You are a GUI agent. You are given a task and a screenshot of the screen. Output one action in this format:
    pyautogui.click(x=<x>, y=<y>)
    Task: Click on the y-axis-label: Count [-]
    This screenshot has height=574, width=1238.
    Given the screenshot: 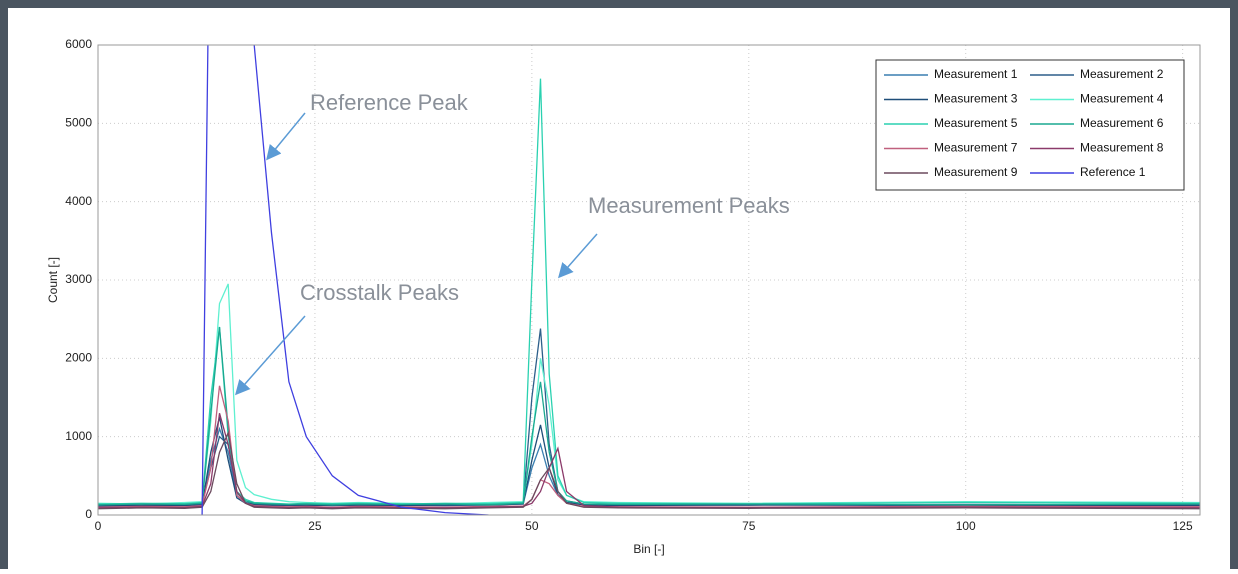 What is the action you would take?
    pyautogui.click(x=53, y=280)
    